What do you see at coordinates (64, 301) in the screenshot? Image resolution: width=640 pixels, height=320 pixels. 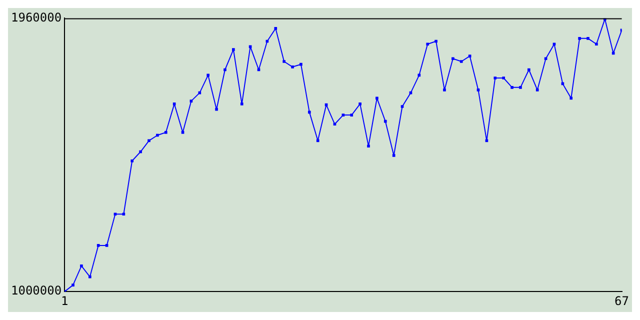 I see `x-tick-label: 1` at bounding box center [64, 301].